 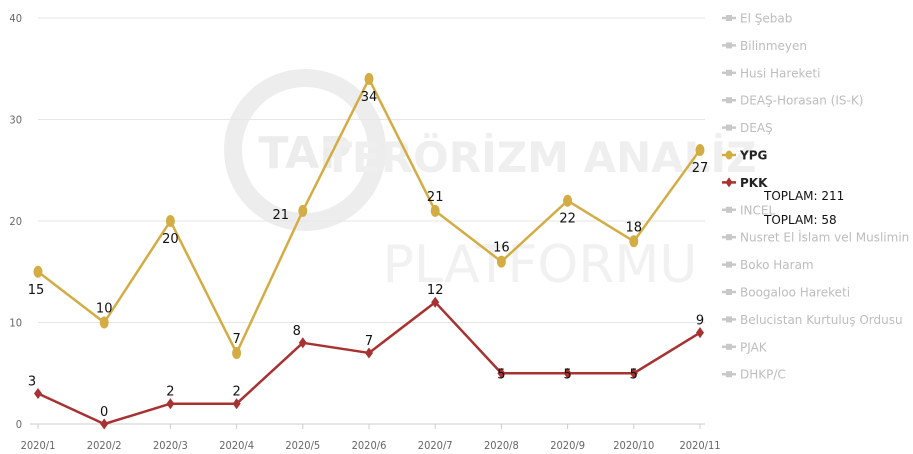 I want to click on legend-item-bilinmeyen: Bilinmeyen, so click(x=764, y=46).